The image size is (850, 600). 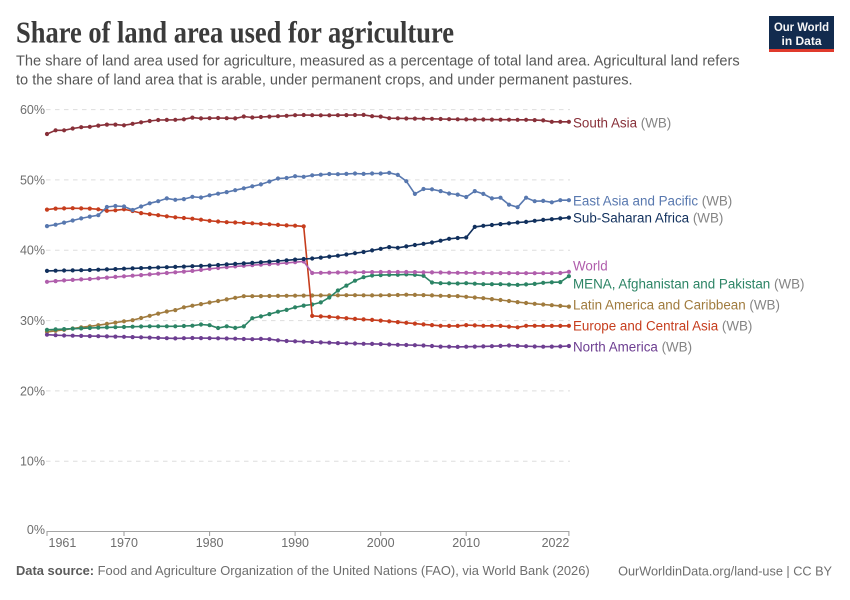 I want to click on svg-text: Europe and Central Asia (WB), so click(x=662, y=325).